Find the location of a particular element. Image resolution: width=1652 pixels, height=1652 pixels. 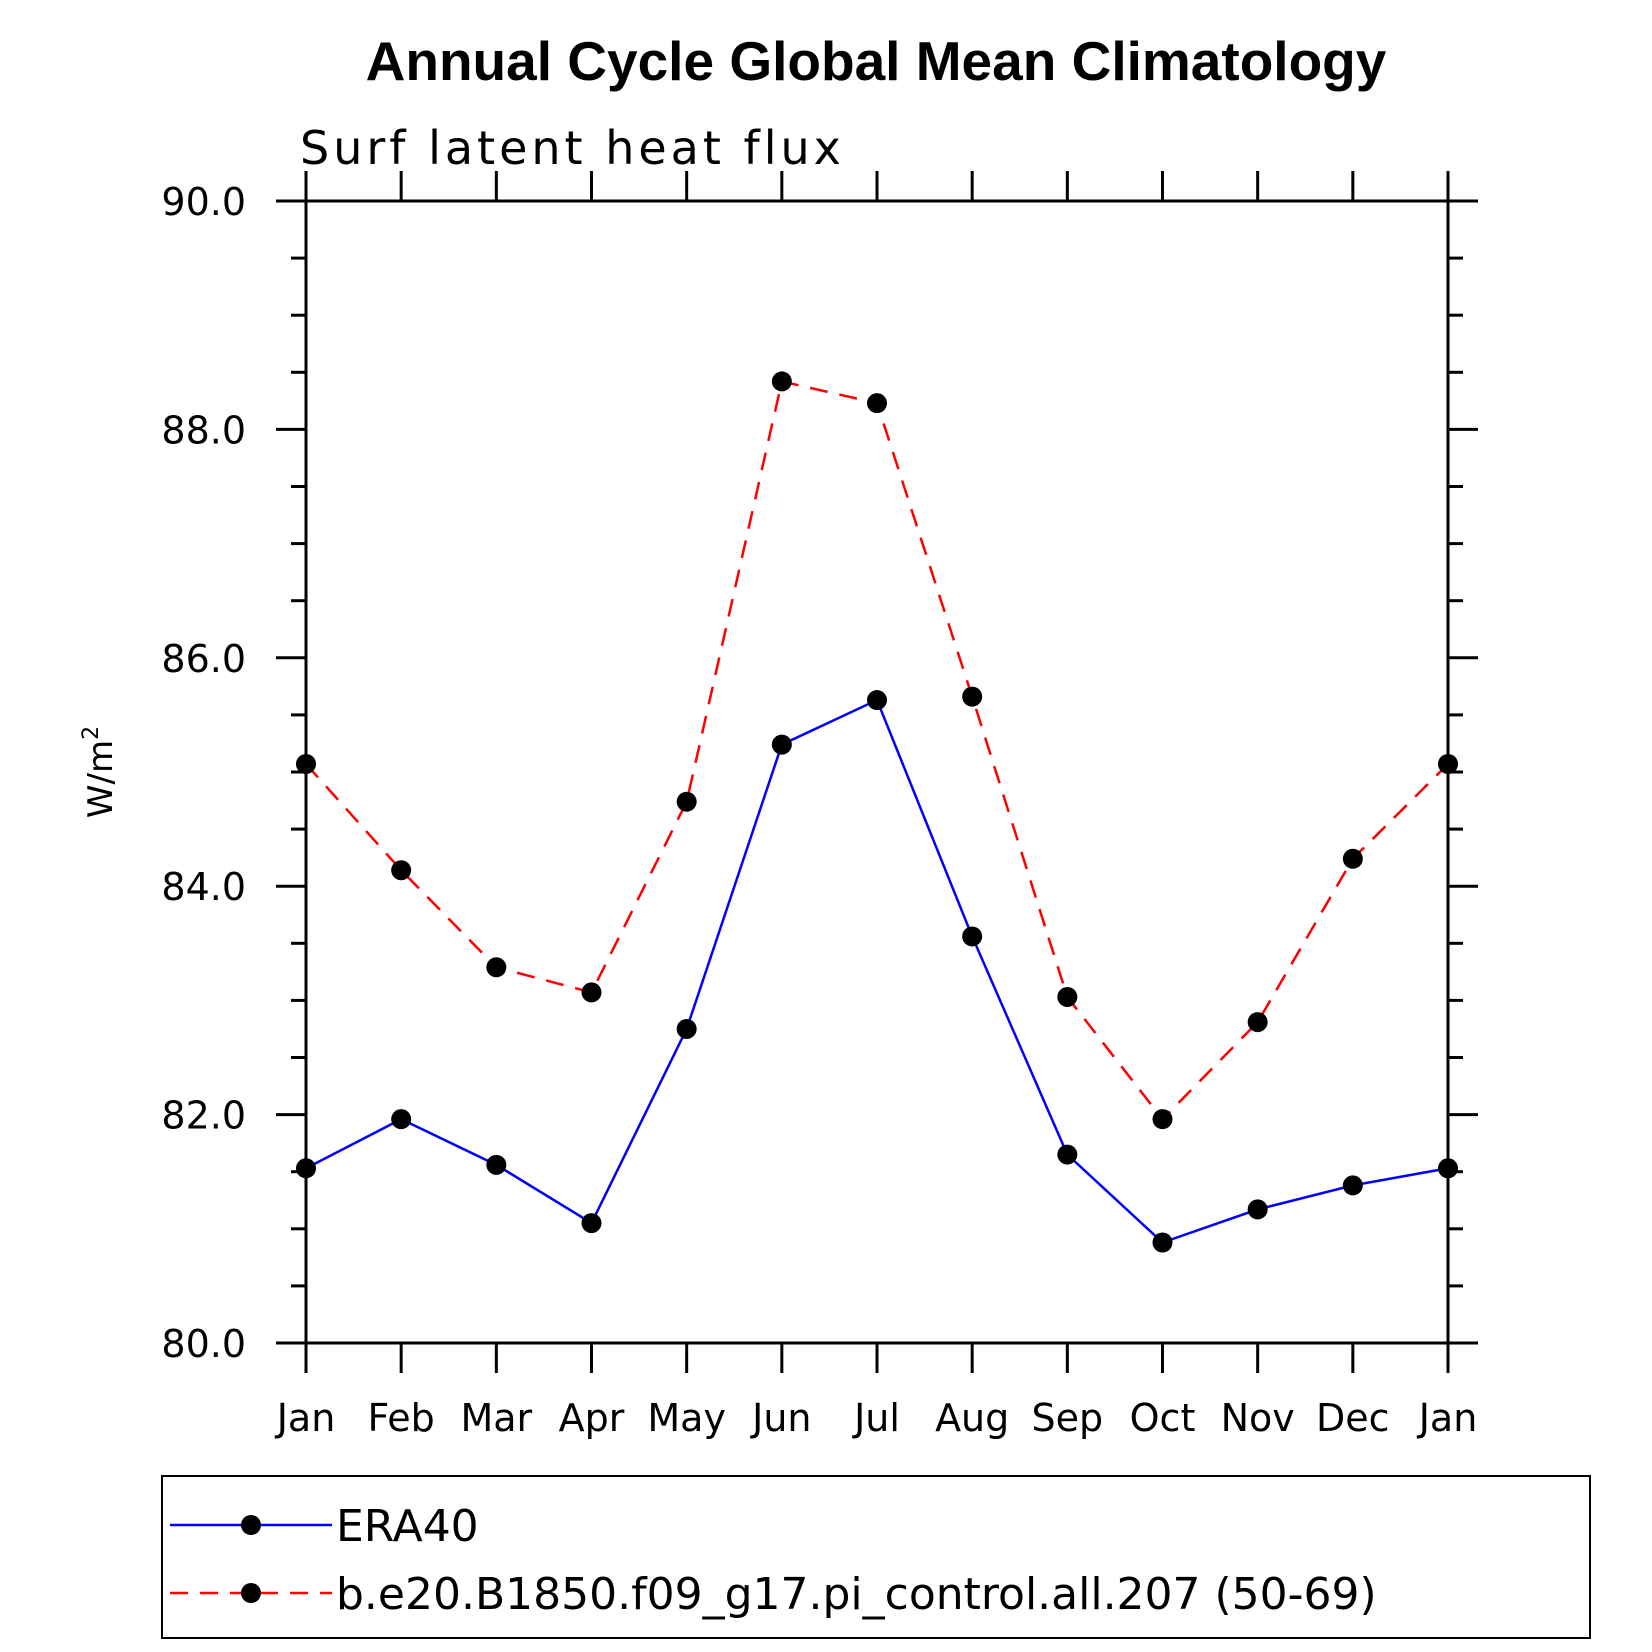

y-axis-label: W/m2 is located at coordinates (100, 772).